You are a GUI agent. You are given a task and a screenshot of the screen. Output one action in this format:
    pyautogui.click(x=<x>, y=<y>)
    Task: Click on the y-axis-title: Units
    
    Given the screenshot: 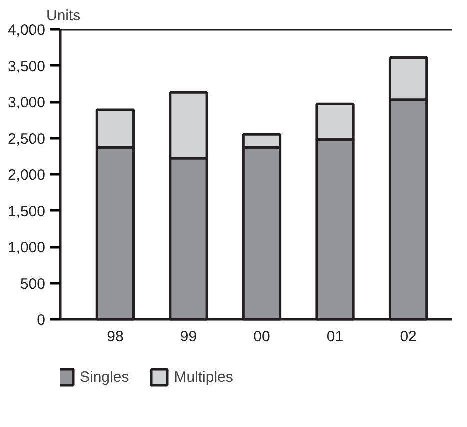 What is the action you would take?
    pyautogui.click(x=63, y=16)
    